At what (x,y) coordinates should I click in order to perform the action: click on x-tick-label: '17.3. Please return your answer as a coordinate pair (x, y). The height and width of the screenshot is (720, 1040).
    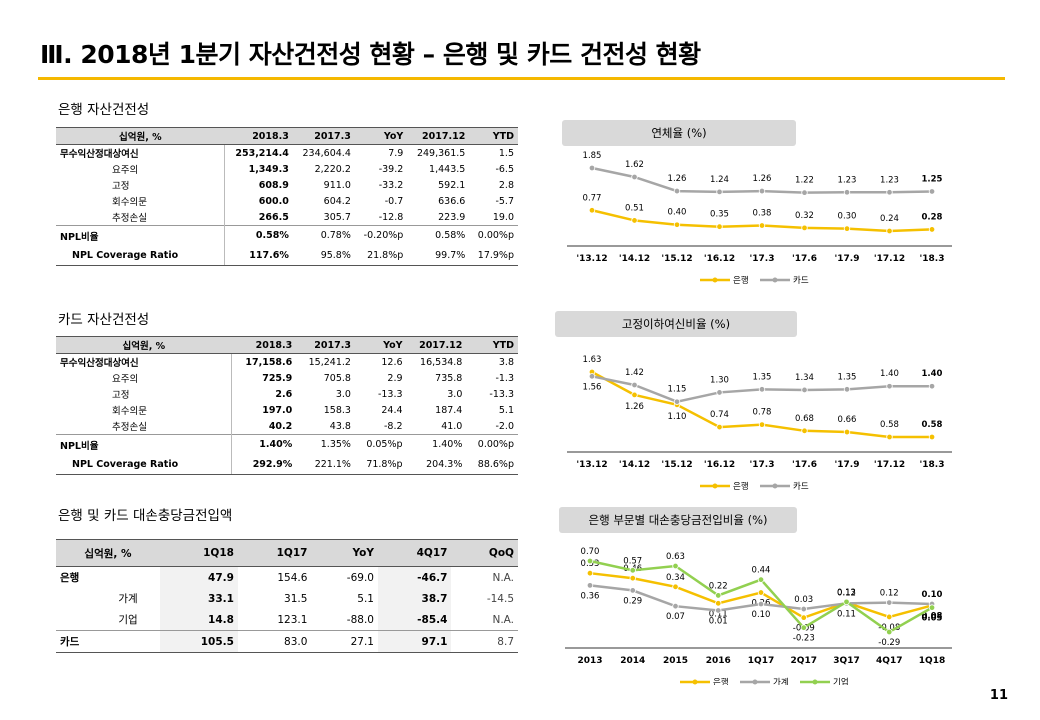
    Looking at the image, I should click on (762, 259).